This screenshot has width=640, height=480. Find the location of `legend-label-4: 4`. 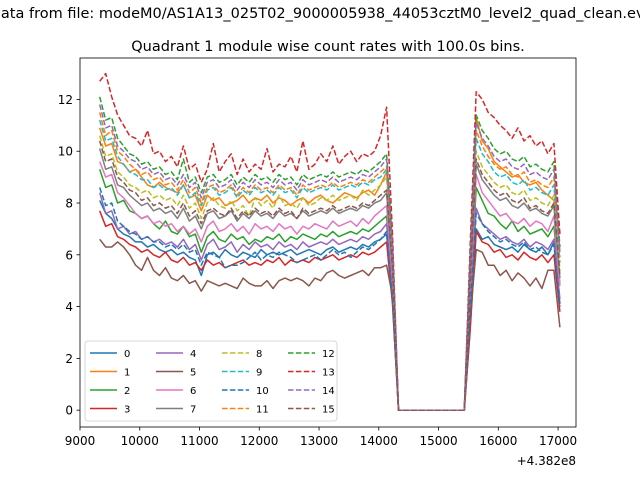

legend-label-4: 4 is located at coordinates (193, 354).